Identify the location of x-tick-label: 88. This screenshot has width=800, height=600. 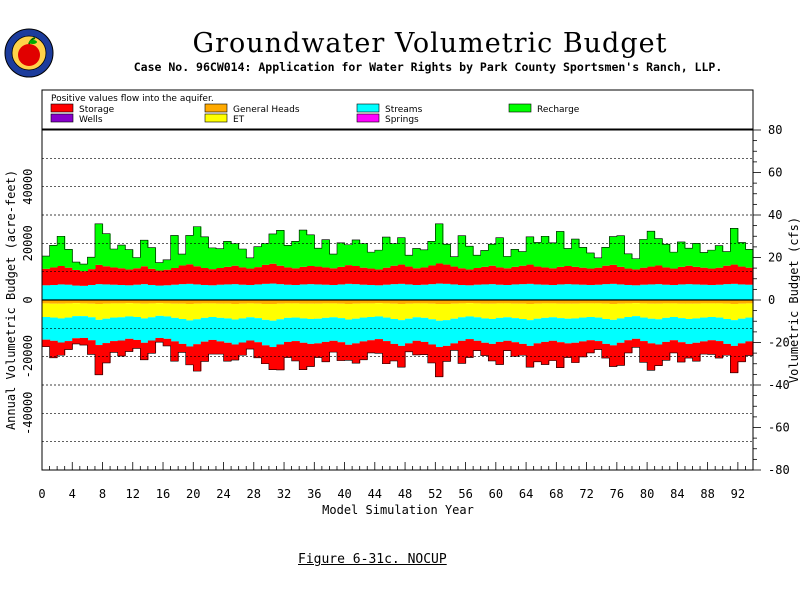
(707, 494).